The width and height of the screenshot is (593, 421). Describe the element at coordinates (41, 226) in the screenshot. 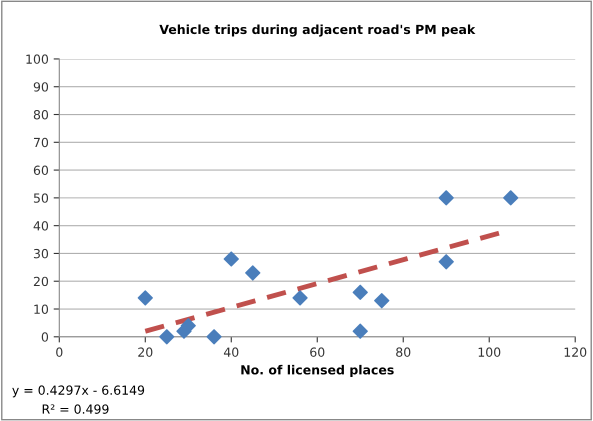

I see `y-tick-label: 40` at that location.